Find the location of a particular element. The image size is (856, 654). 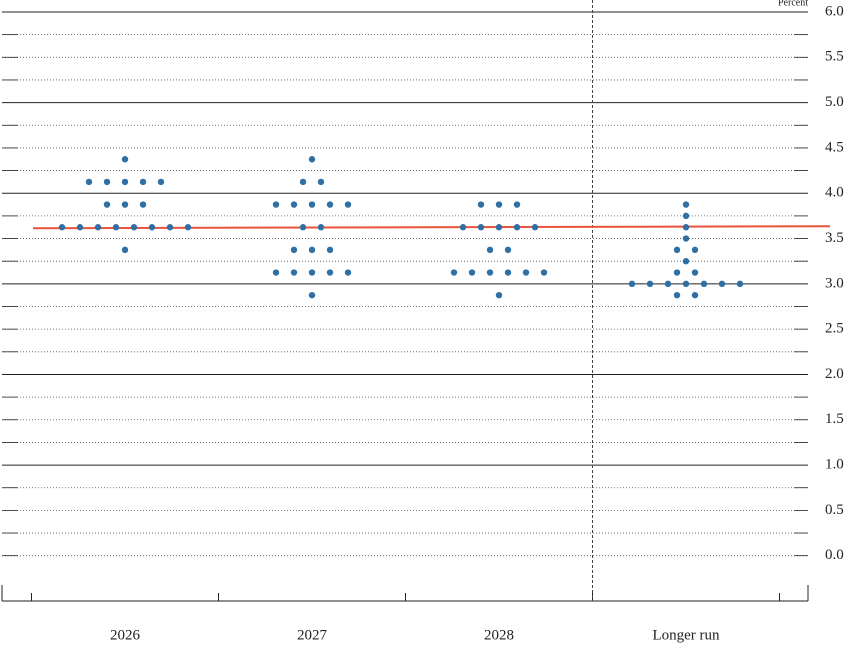

x-tick-label: Longer run is located at coordinates (686, 635).